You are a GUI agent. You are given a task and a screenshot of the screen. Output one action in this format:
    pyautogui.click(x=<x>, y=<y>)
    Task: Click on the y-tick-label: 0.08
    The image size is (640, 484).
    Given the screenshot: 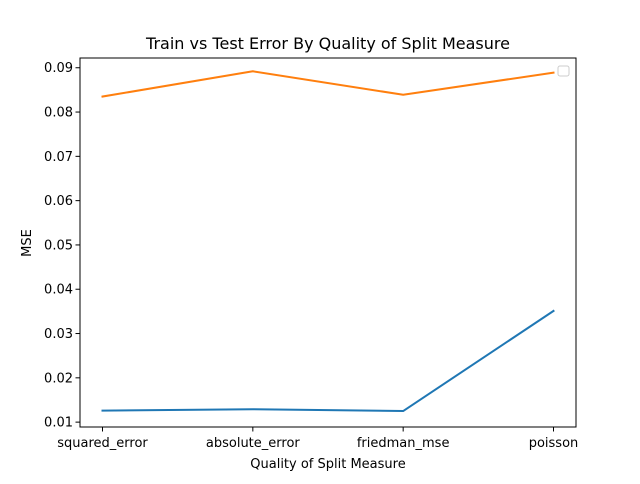 What is the action you would take?
    pyautogui.click(x=58, y=113)
    